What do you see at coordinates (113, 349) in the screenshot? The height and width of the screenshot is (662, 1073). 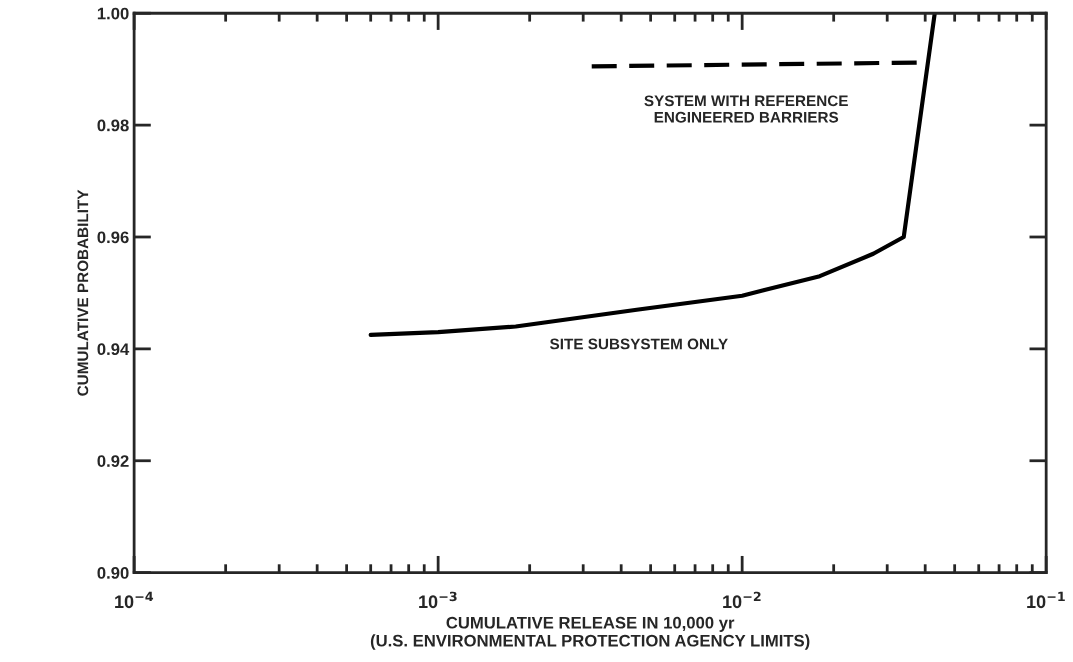 I see `y-tick-label: 0.94` at bounding box center [113, 349].